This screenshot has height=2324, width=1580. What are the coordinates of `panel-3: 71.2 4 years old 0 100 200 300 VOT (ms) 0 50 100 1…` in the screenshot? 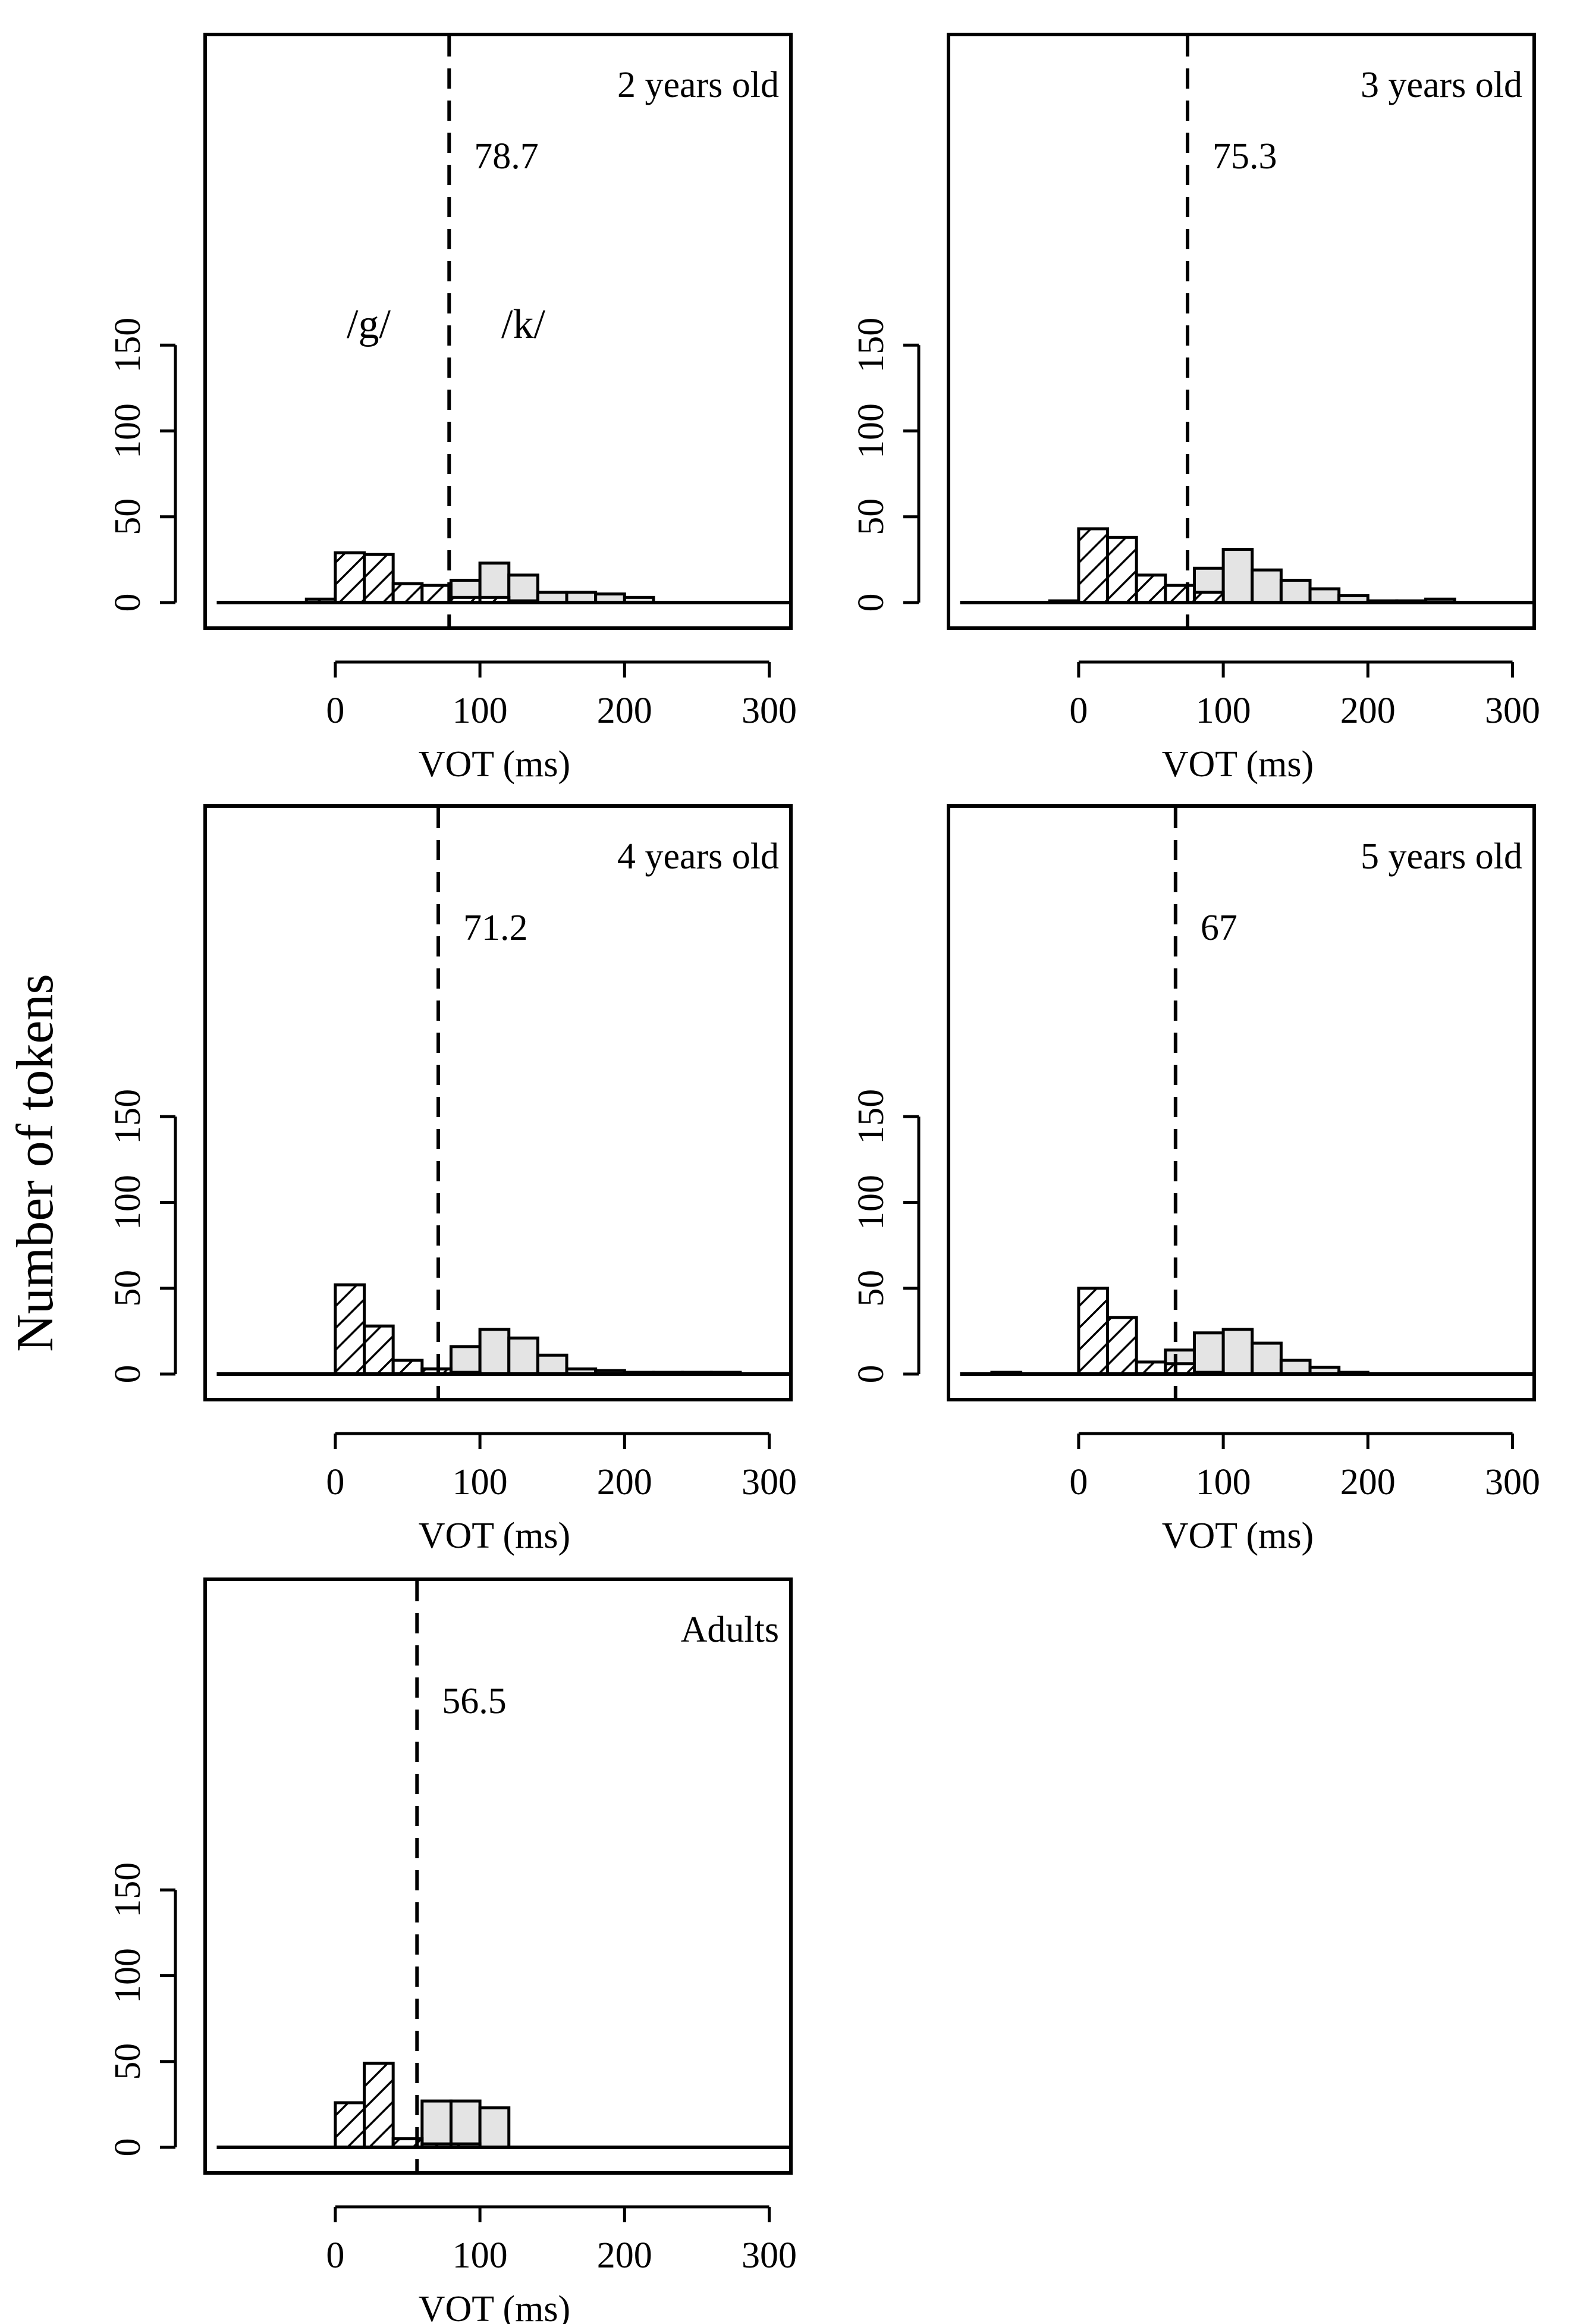 It's located at (452, 1180).